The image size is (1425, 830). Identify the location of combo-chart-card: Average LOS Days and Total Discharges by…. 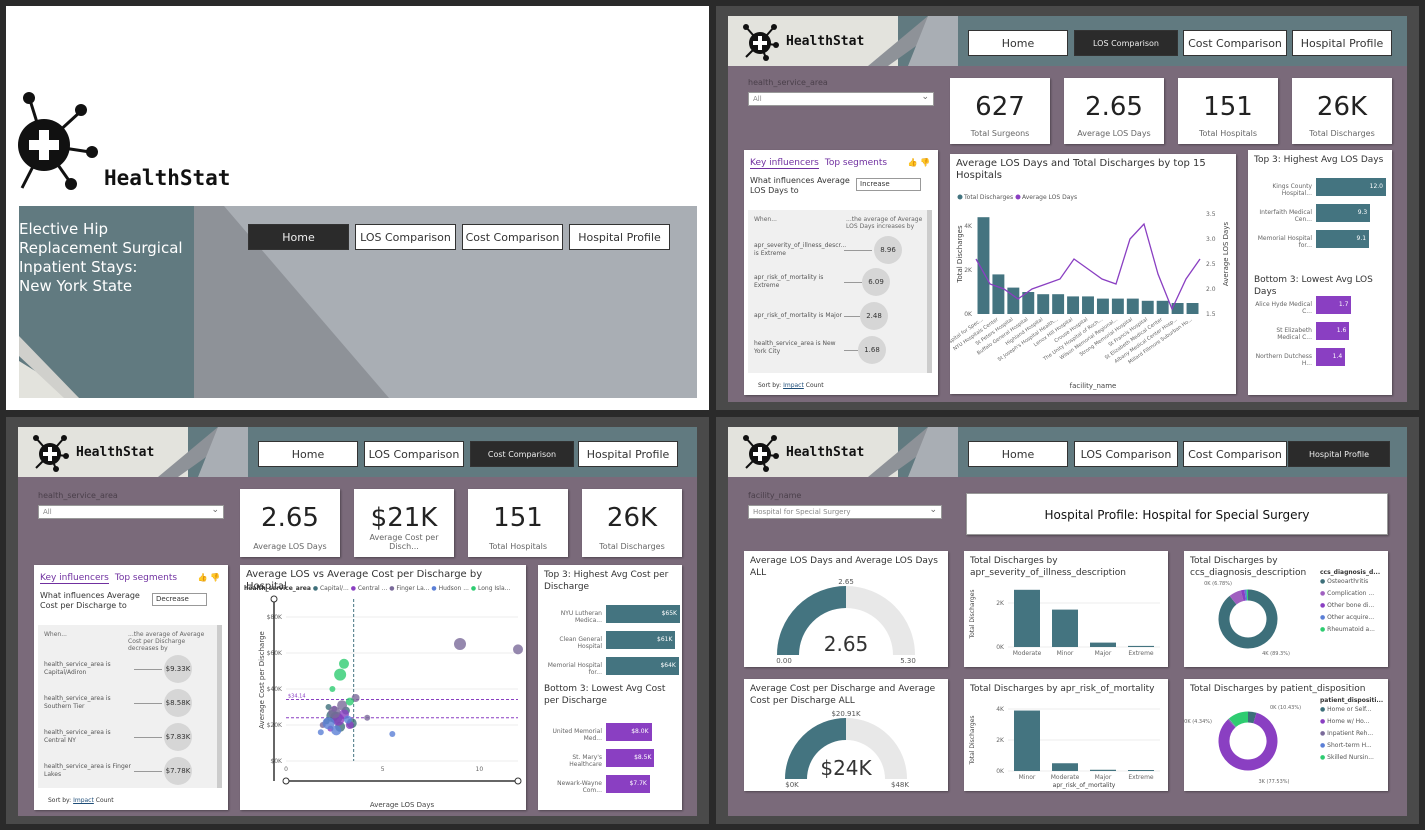
(1093, 274).